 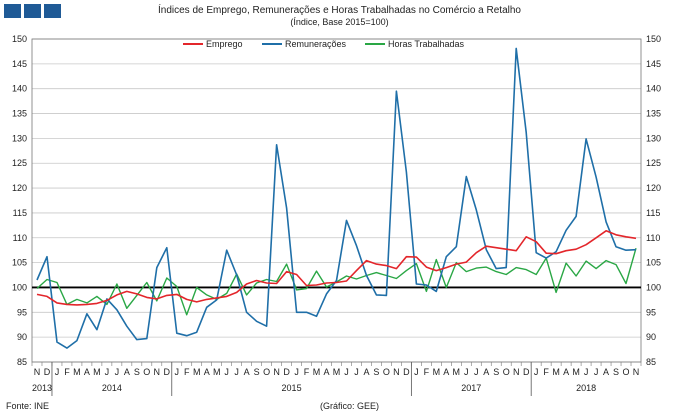 What do you see at coordinates (653, 114) in the screenshot?
I see `y-tick-label-right: 135` at bounding box center [653, 114].